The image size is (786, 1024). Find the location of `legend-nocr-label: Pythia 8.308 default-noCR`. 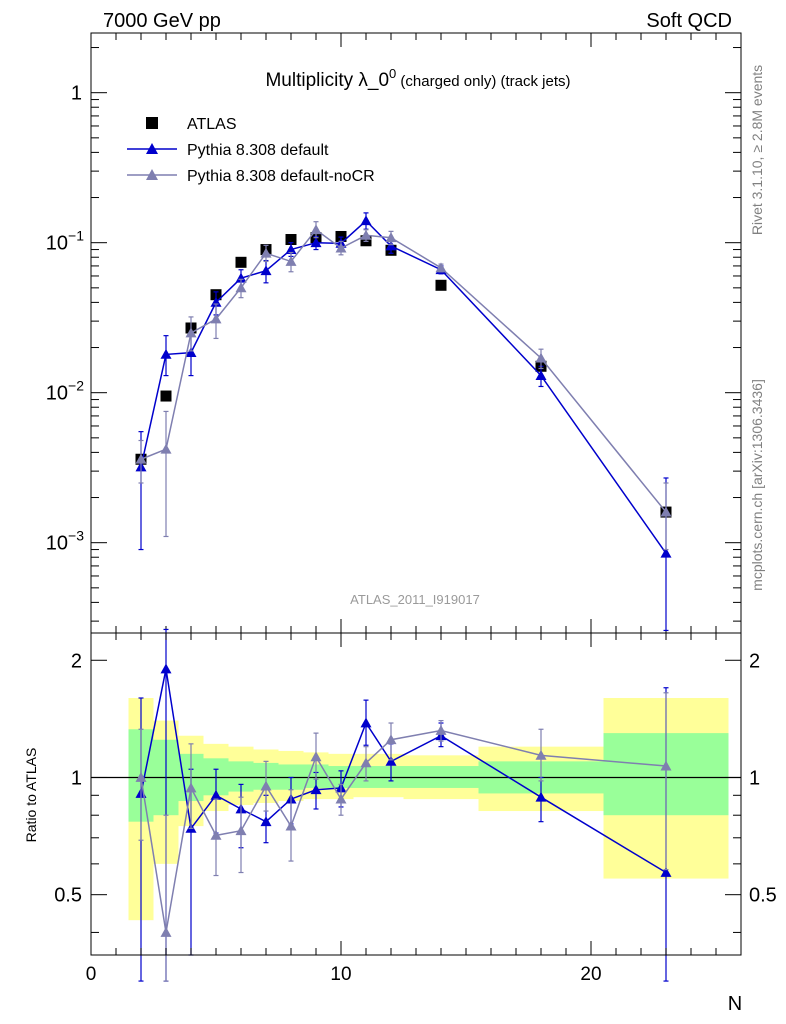

legend-nocr-label: Pythia 8.308 default-noCR is located at coordinates (281, 176).